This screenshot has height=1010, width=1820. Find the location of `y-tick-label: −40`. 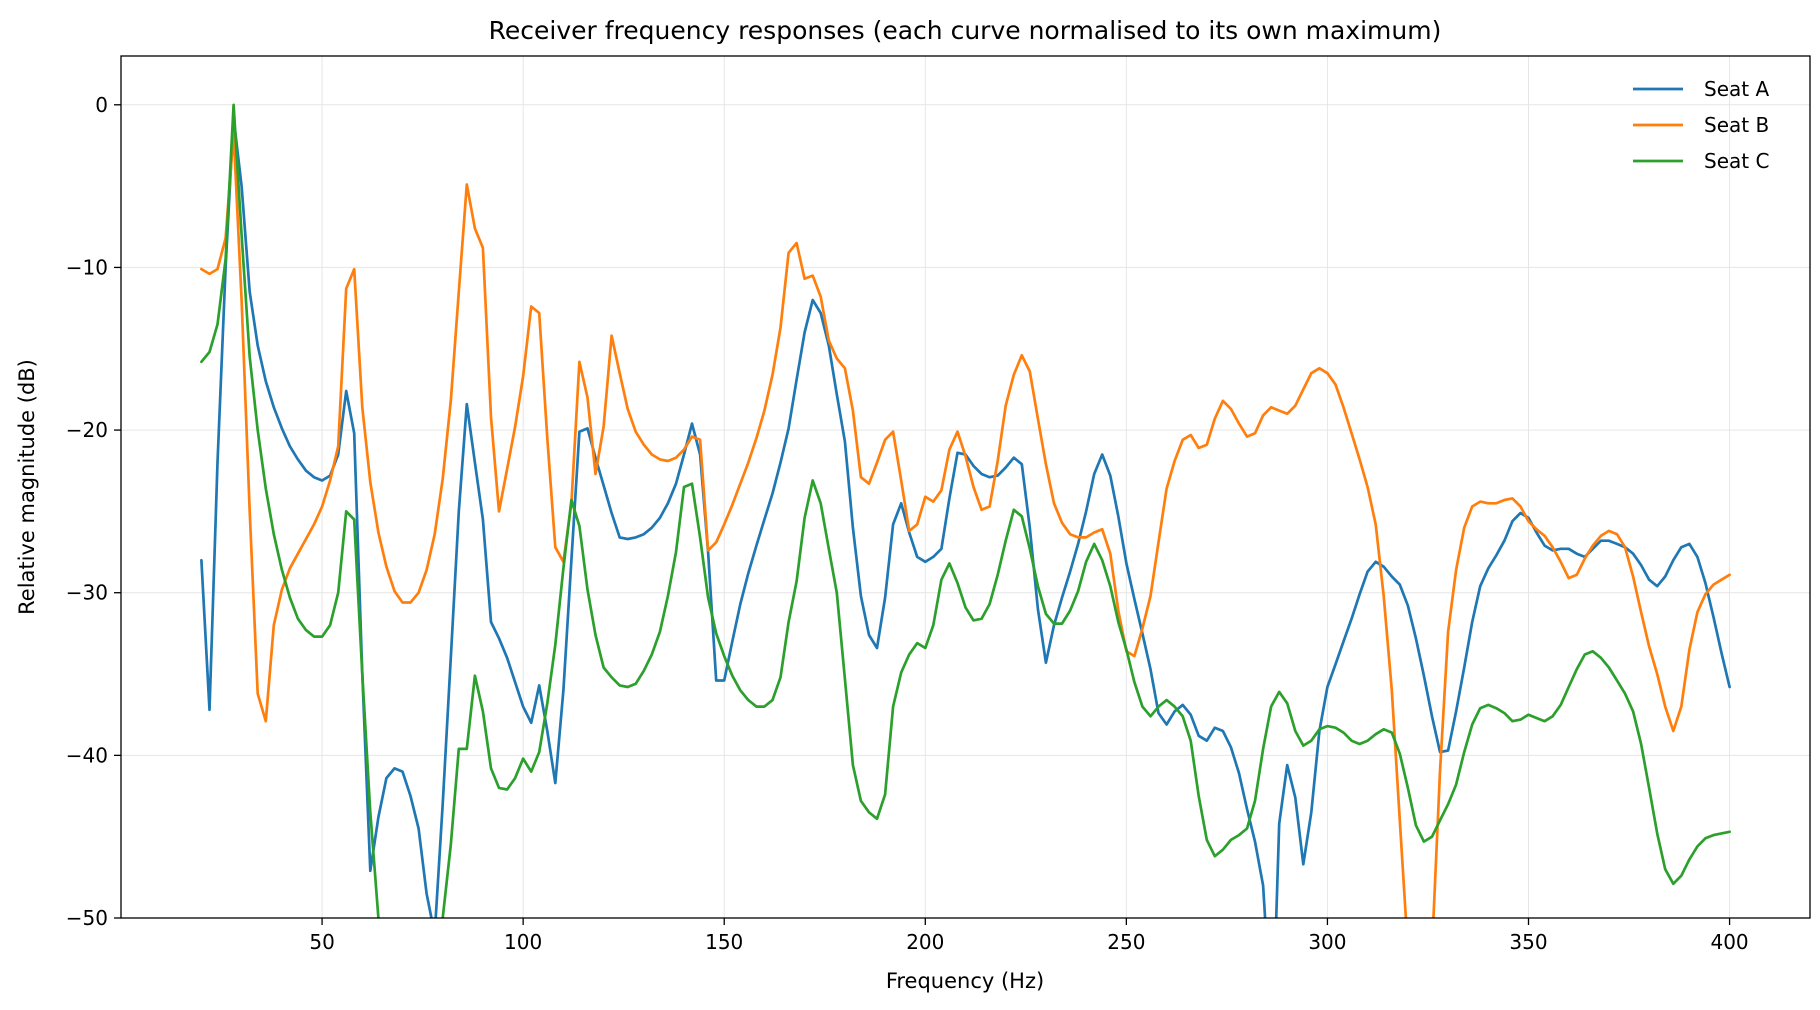

y-tick-label: −40 is located at coordinates (87, 755).